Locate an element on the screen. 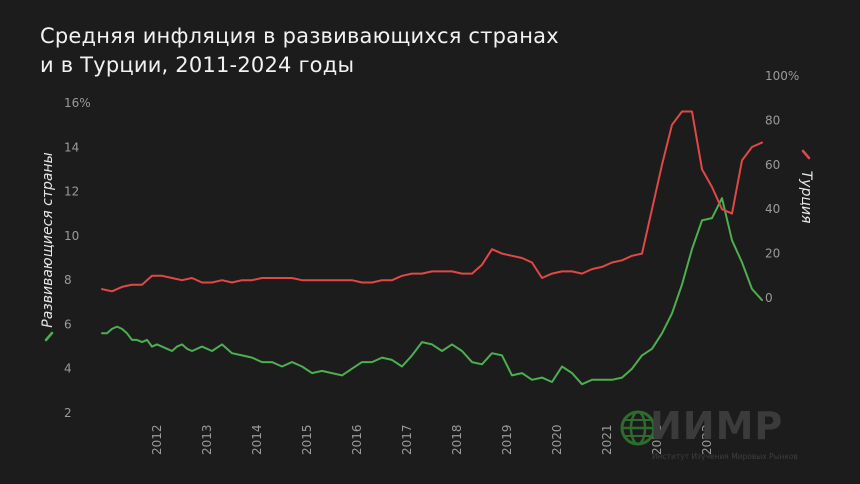 The height and width of the screenshot is (484, 860). left-axis-tick-label: 6 is located at coordinates (68, 324).